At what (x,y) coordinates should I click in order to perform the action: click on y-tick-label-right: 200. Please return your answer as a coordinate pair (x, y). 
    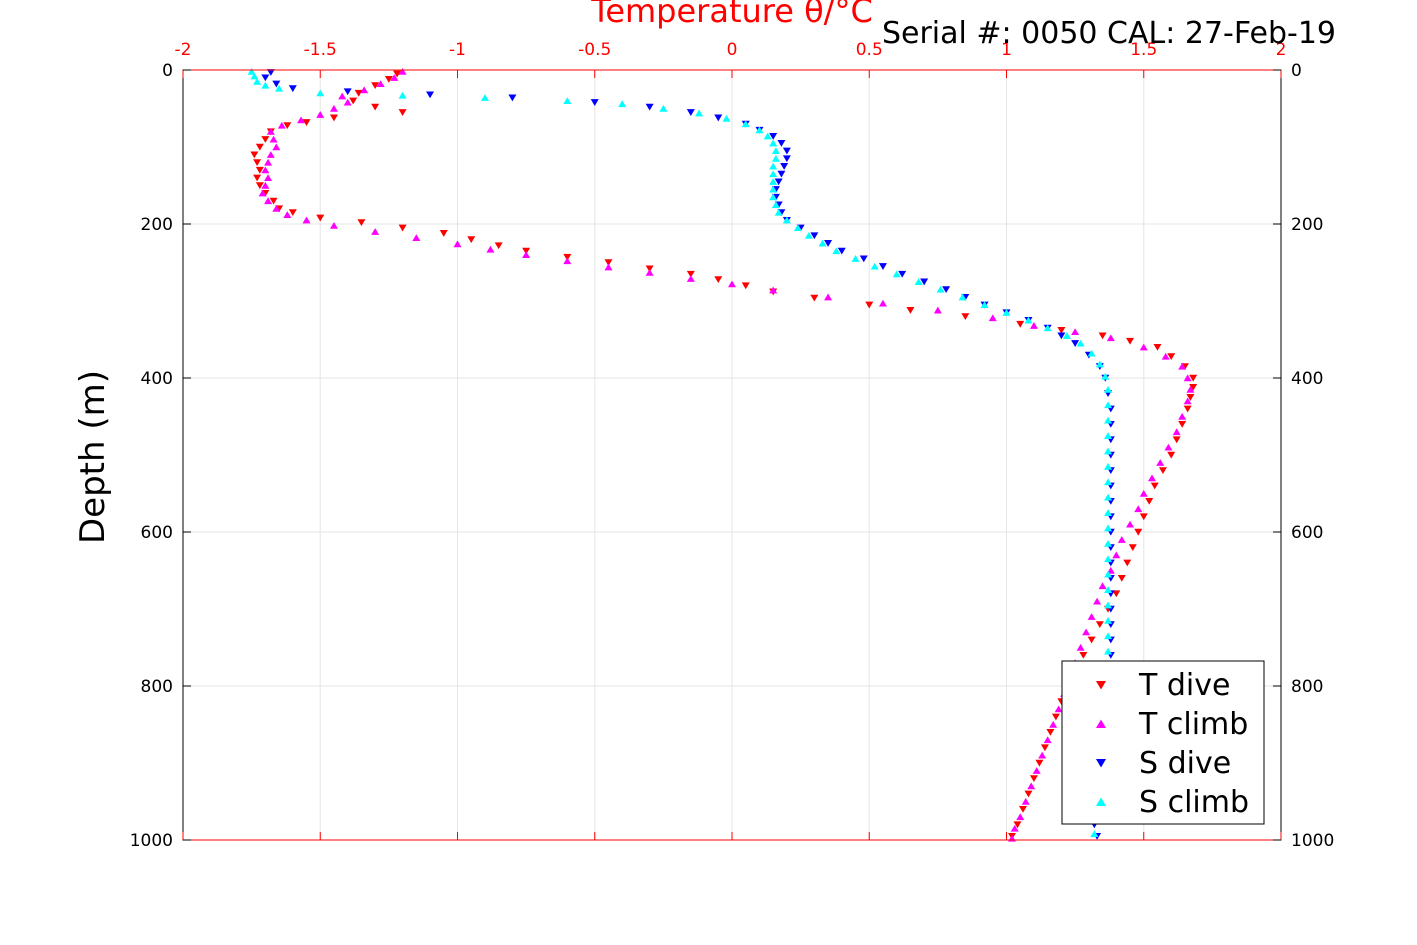
    Looking at the image, I should click on (1307, 225).